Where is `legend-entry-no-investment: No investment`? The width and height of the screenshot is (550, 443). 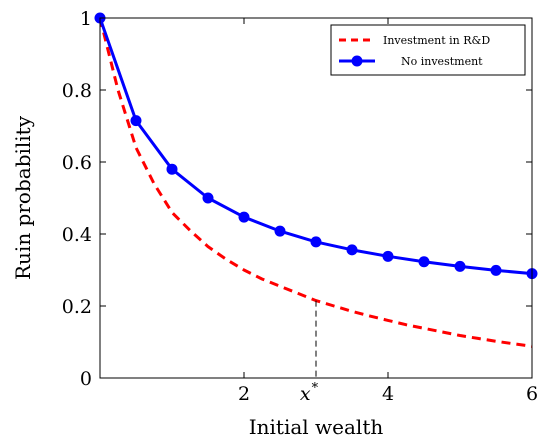 legend-entry-no-investment: No investment is located at coordinates (442, 61).